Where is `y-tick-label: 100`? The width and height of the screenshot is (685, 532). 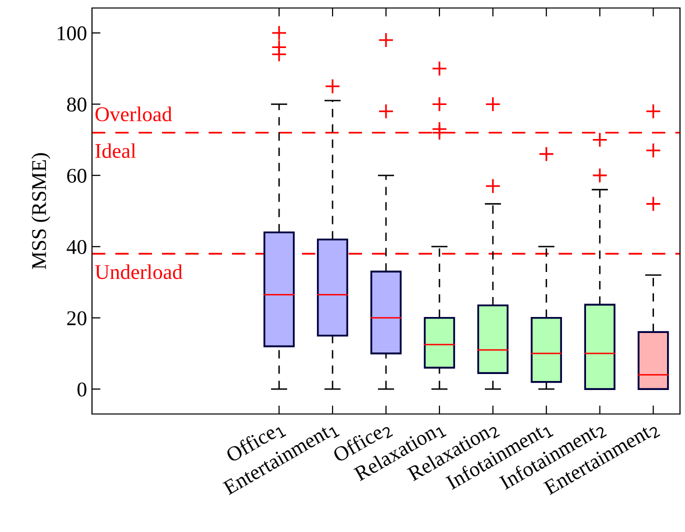
y-tick-label: 100 is located at coordinates (72, 33).